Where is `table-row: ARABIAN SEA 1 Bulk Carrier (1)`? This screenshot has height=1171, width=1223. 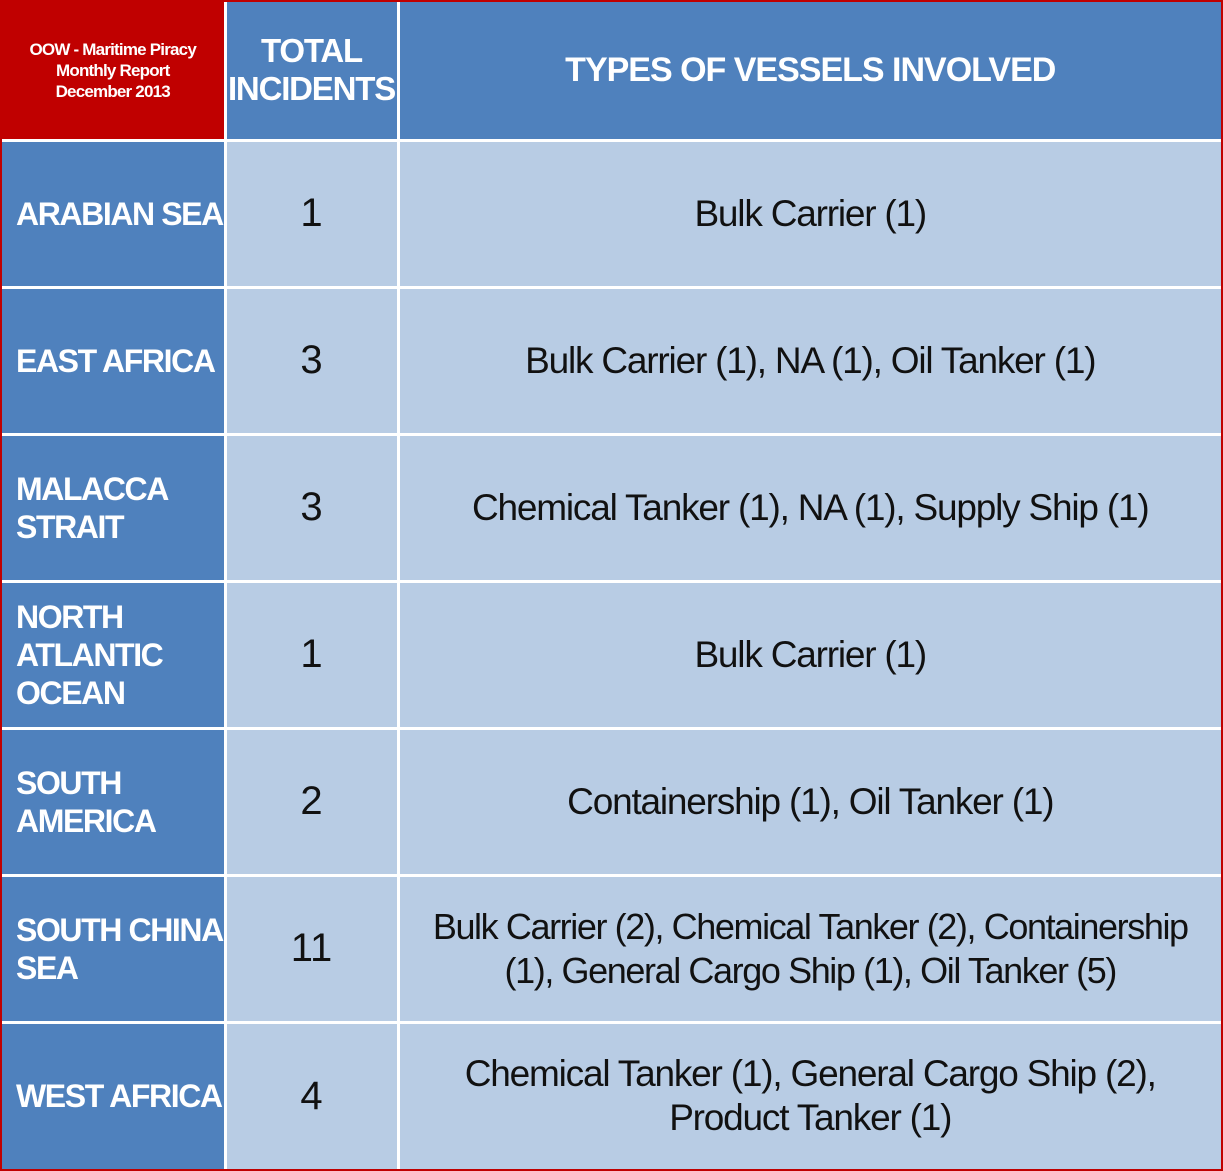
table-row: ARABIAN SEA 1 Bulk Carrier (1) is located at coordinates (611, 213).